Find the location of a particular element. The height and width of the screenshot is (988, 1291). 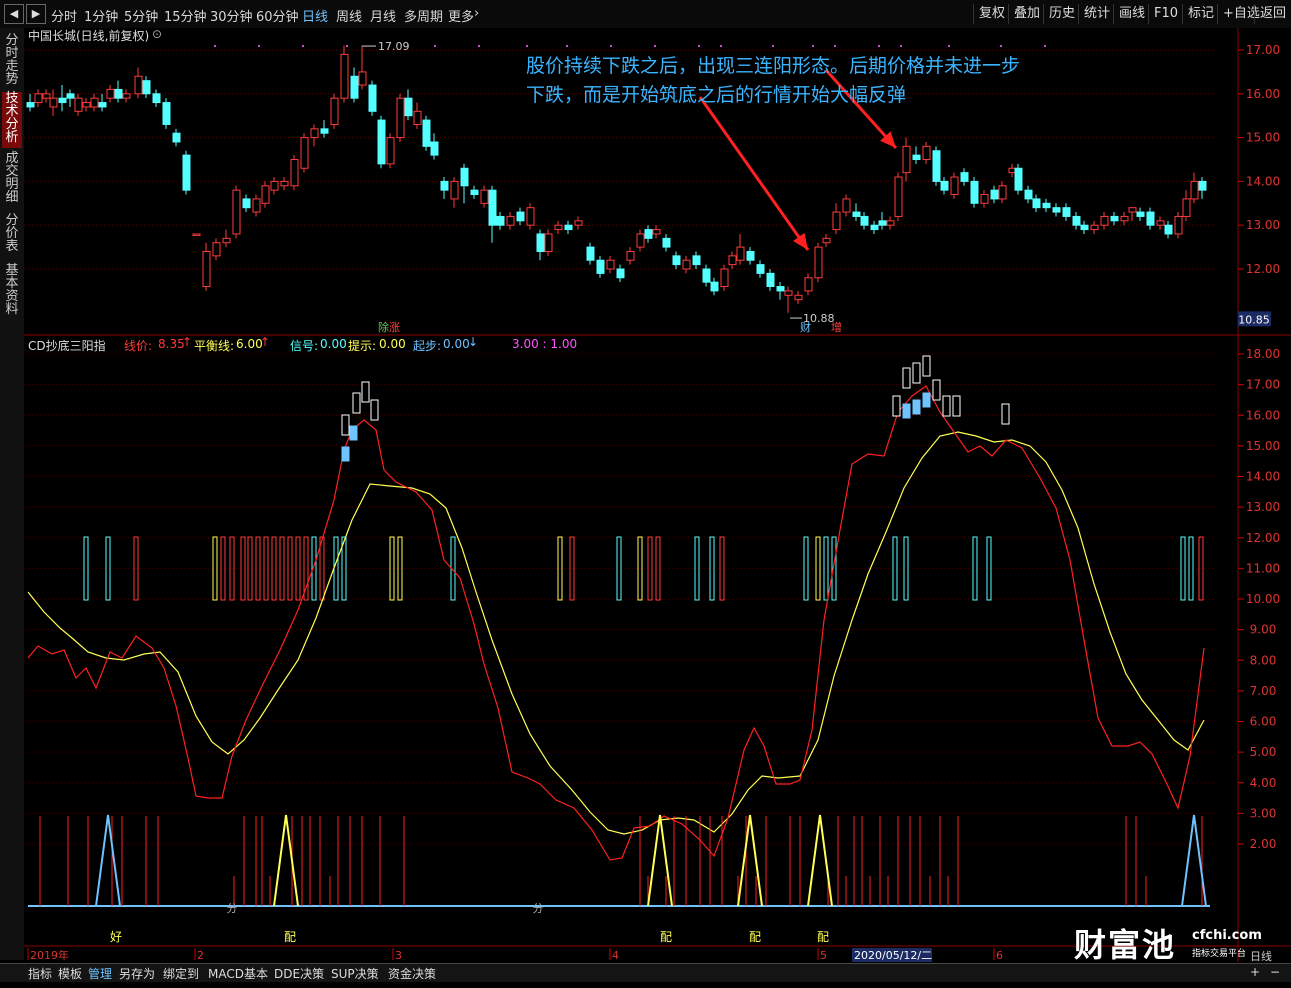

add-watchlist-button: +自选 is located at coordinates (1241, 14).